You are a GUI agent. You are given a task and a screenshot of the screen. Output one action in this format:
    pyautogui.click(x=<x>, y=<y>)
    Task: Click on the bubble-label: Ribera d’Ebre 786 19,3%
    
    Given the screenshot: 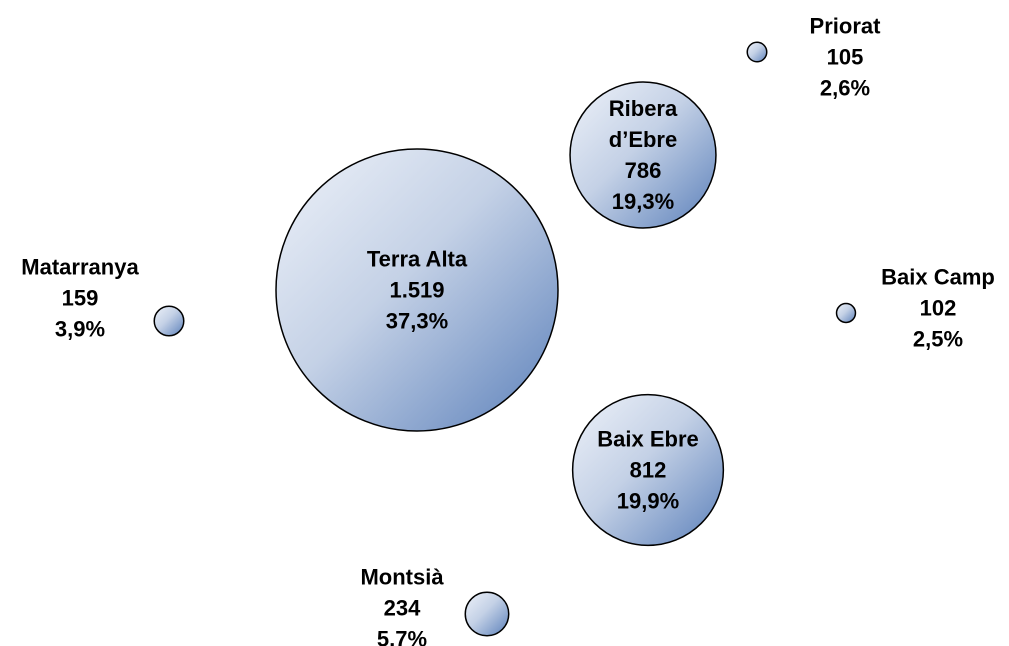 What is the action you would take?
    pyautogui.click(x=643, y=155)
    